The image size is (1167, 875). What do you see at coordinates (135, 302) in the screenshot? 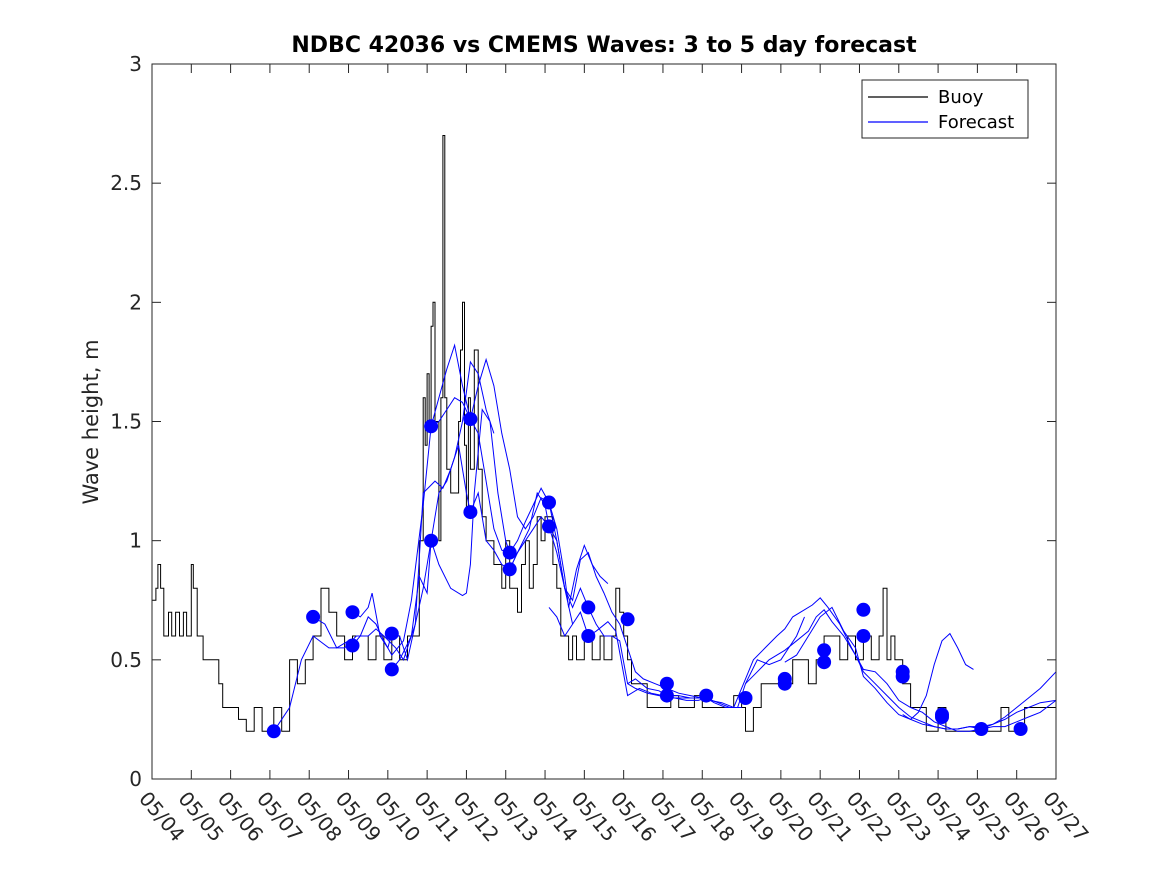
I see `y-tick-label: 2` at bounding box center [135, 302].